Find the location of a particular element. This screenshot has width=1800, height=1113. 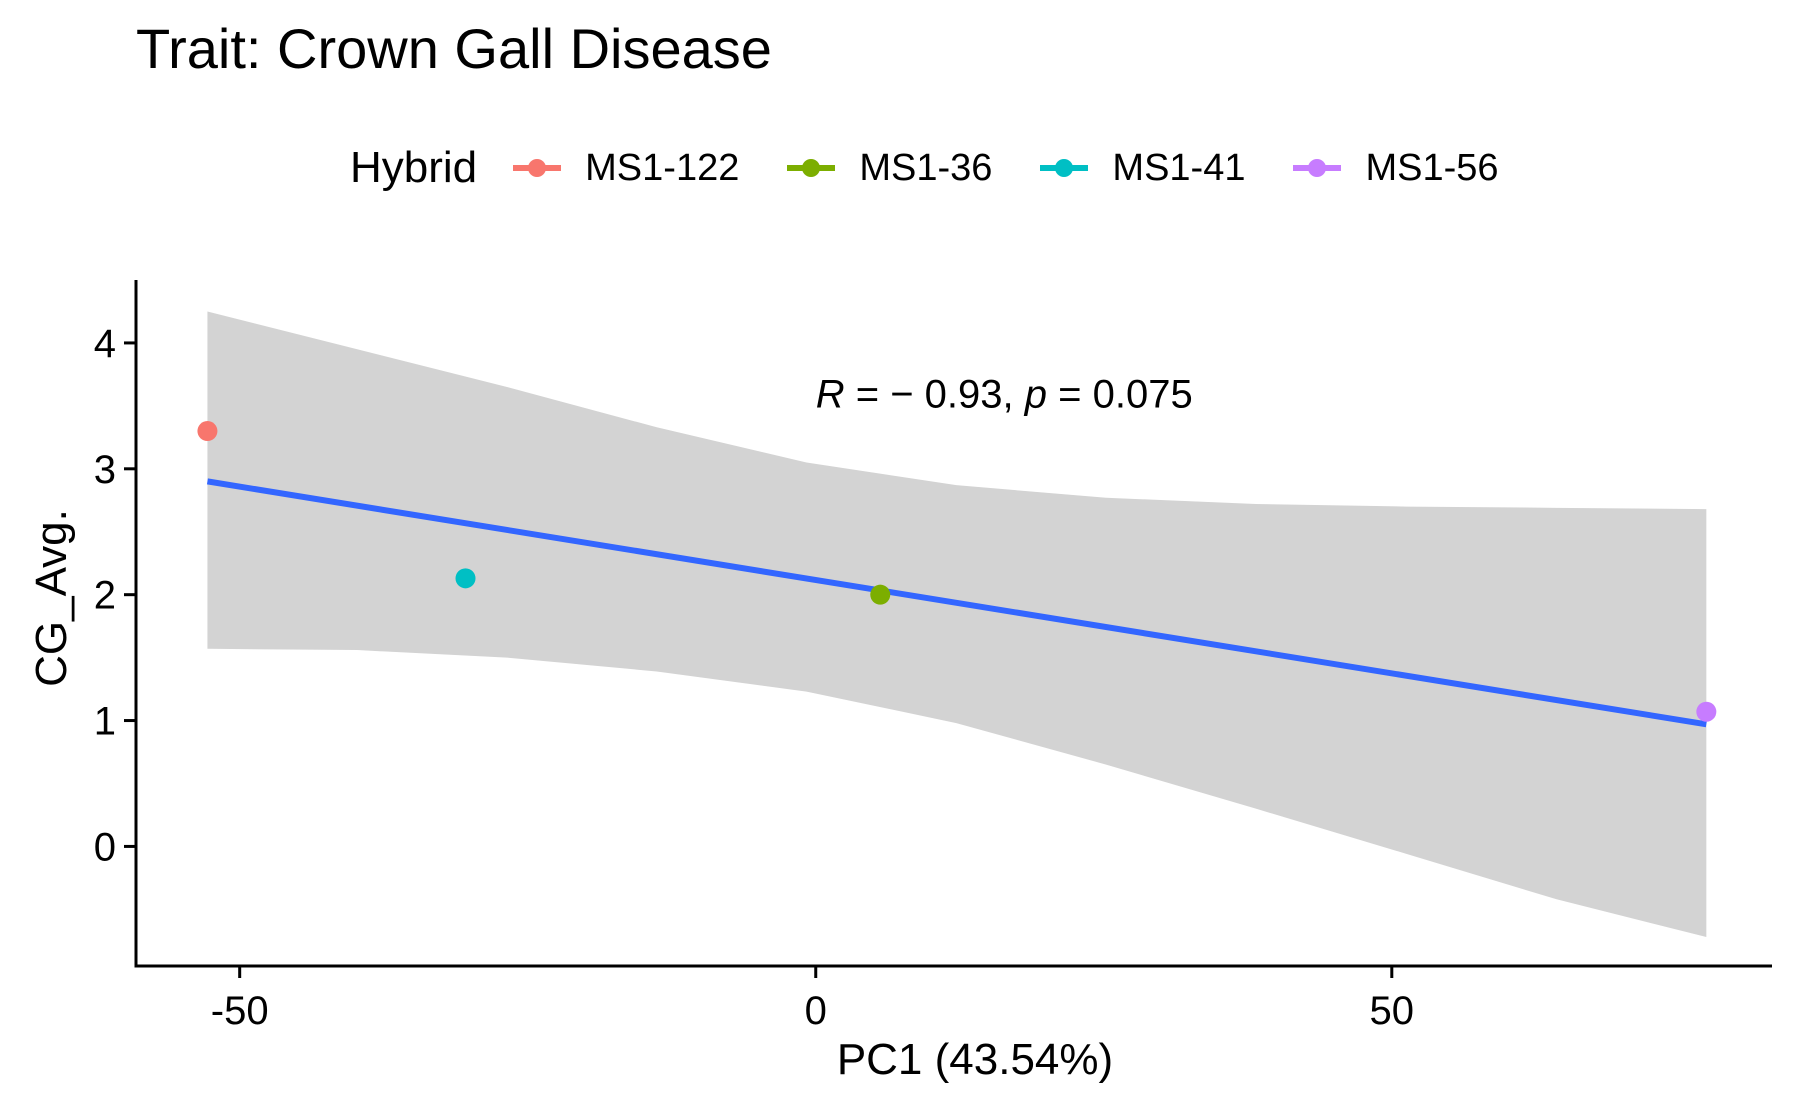

legend-item-ms1-122: MS1-122 is located at coordinates (624, 168).